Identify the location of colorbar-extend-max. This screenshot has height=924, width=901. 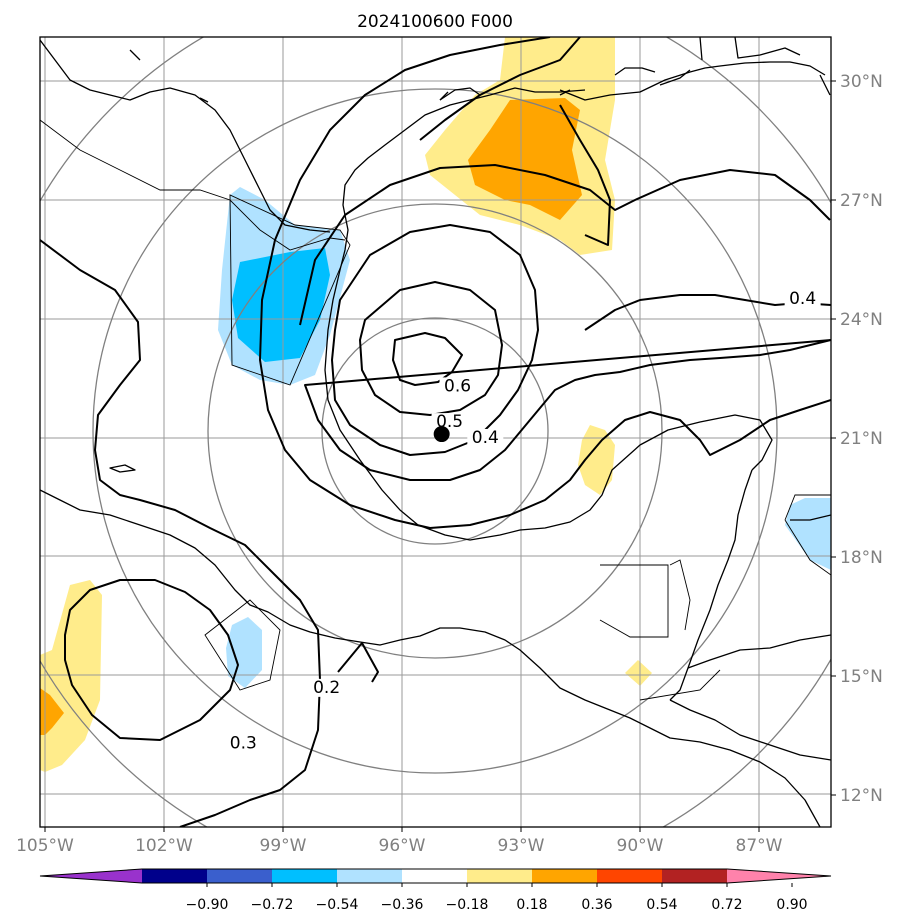
(779, 876).